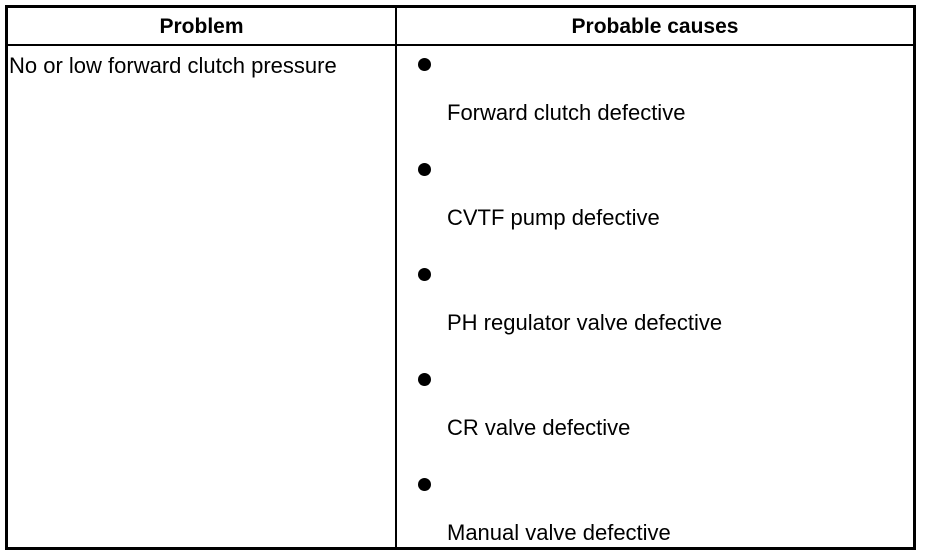  What do you see at coordinates (566, 112) in the screenshot?
I see `cause-item: Forward clutch defective` at bounding box center [566, 112].